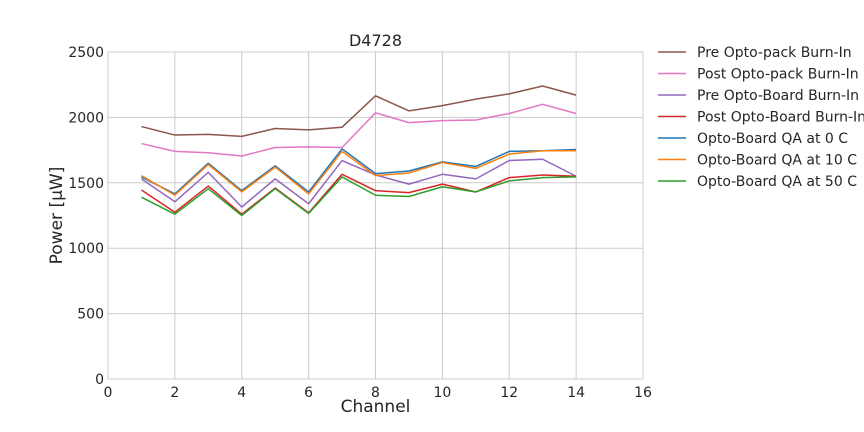 Image resolution: width=864 pixels, height=432 pixels. What do you see at coordinates (643, 393) in the screenshot?
I see `x-tick-label: 16` at bounding box center [643, 393].